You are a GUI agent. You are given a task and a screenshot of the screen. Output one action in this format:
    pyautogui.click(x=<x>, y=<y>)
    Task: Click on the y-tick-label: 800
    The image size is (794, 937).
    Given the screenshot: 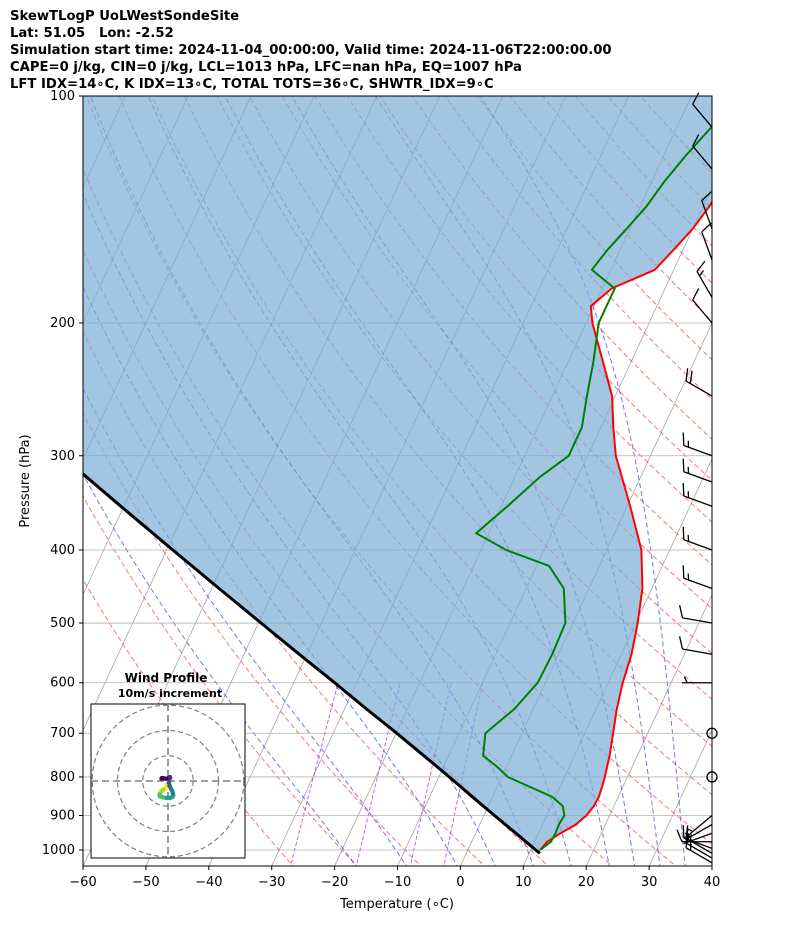 What is the action you would take?
    pyautogui.click(x=62, y=777)
    